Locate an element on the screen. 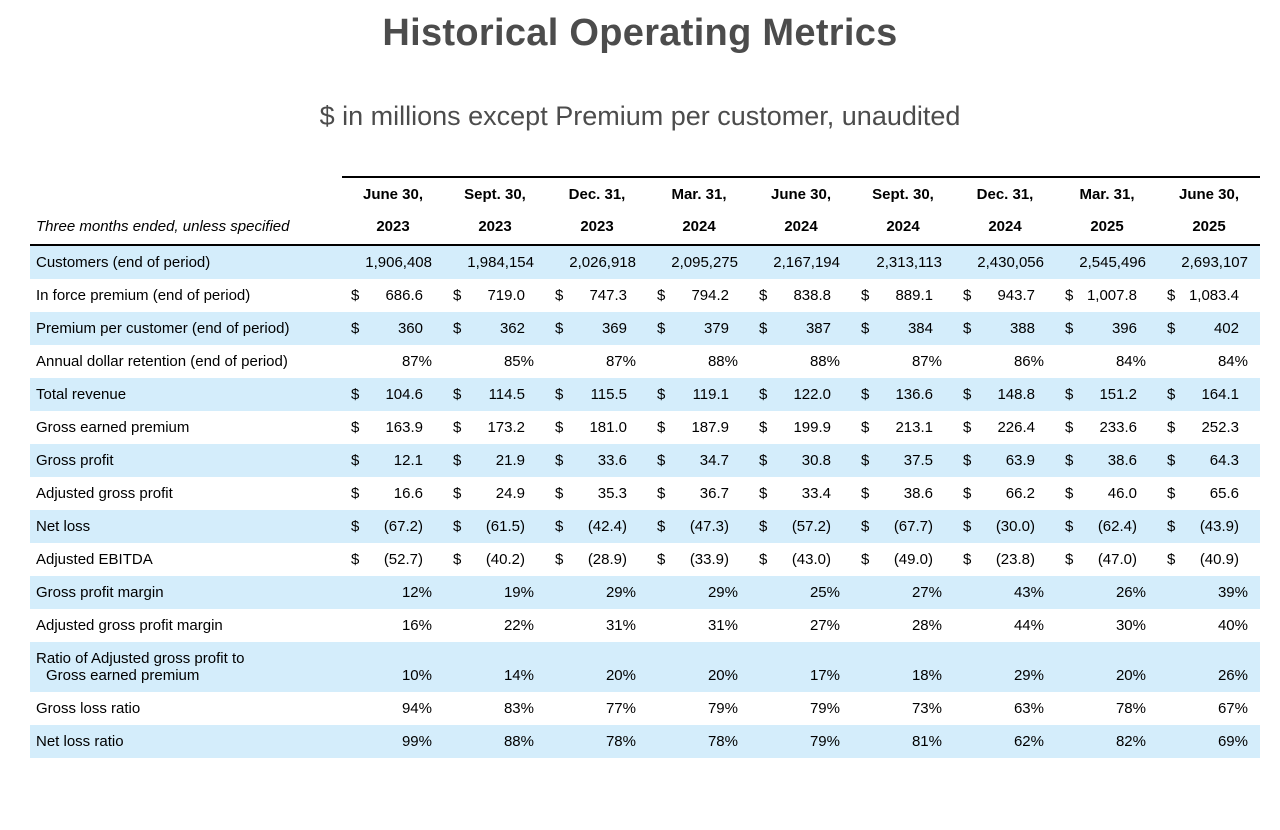 The image size is (1280, 830). row-label-line1: Ratio of Adjusted gross profit to is located at coordinates (140, 658).